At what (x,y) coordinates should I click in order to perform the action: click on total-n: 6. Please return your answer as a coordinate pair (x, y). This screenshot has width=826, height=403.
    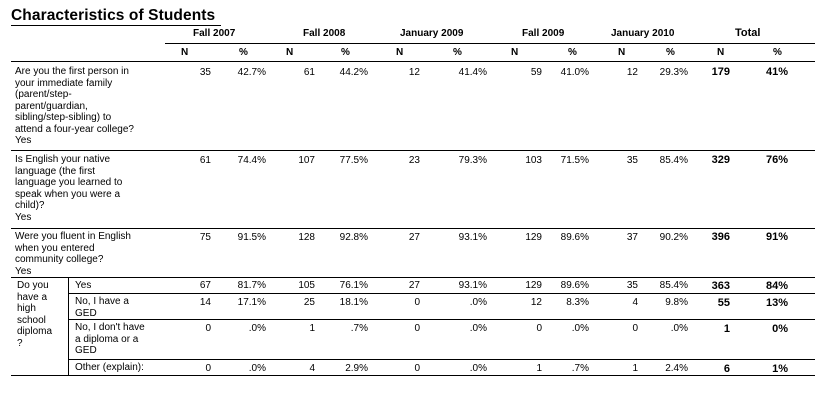
    Looking at the image, I should click on (726, 369).